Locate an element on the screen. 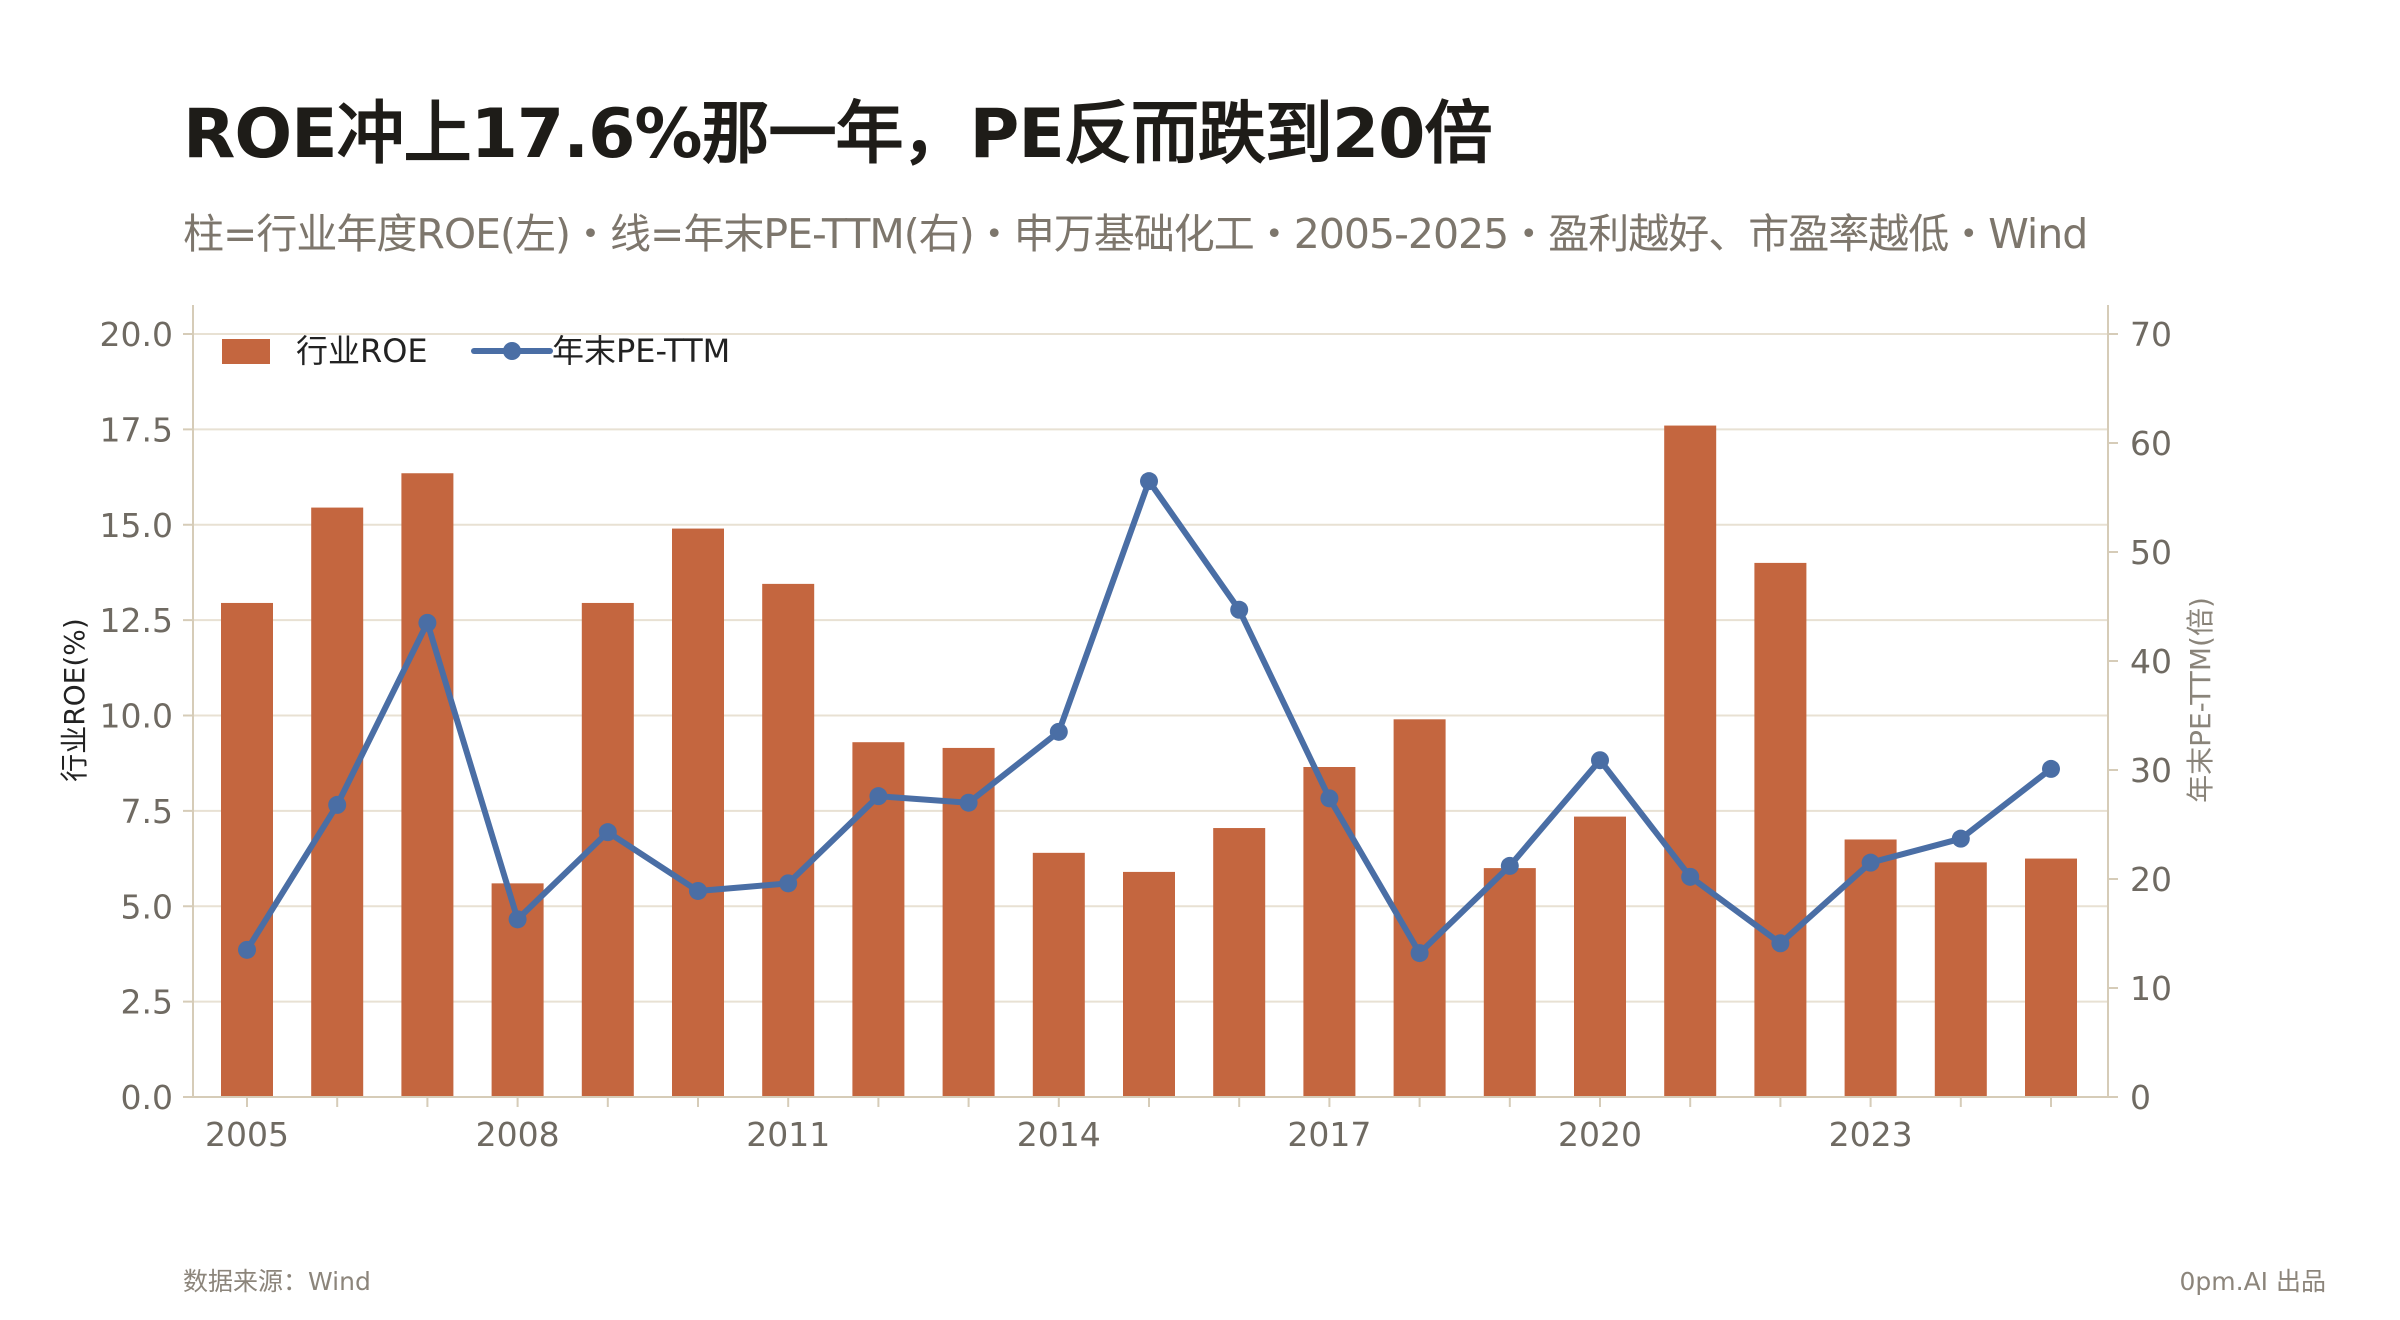 The image size is (2400, 1320). y-left-tick-label: 0.0 is located at coordinates (147, 1097).